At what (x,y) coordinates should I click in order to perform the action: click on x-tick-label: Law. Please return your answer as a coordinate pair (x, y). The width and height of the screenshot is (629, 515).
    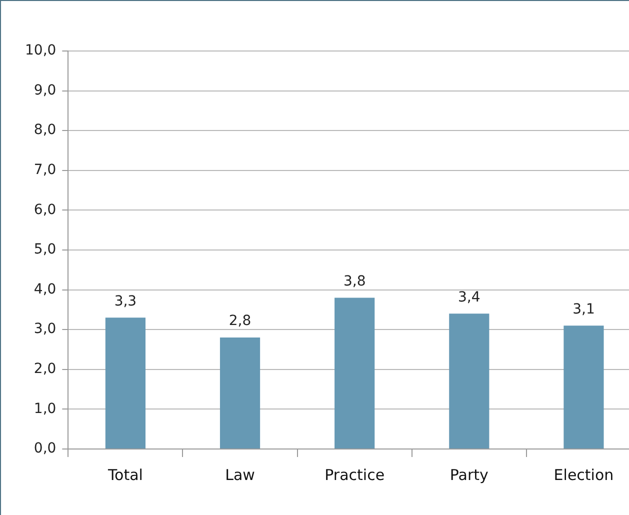
    Looking at the image, I should click on (240, 475).